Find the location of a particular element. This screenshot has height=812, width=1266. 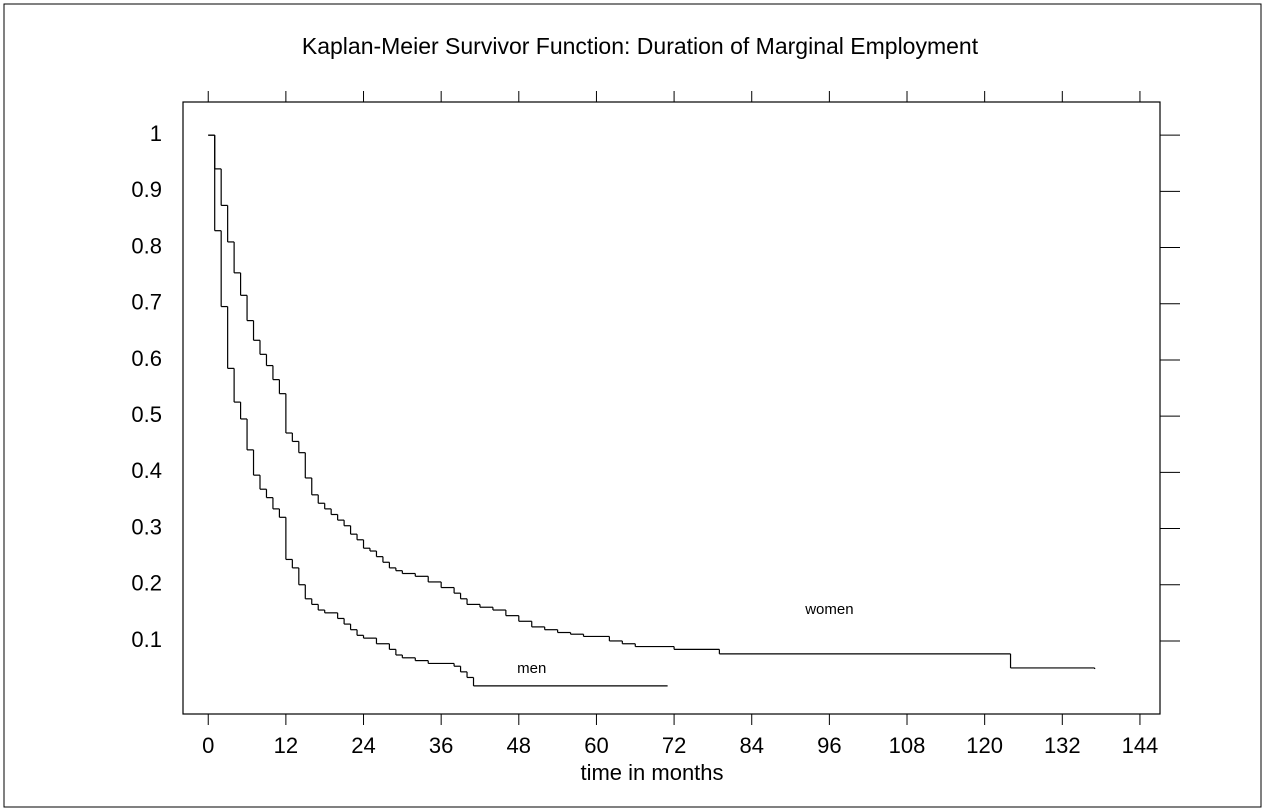

y-tick-label: 0.5 is located at coordinates (146, 414).